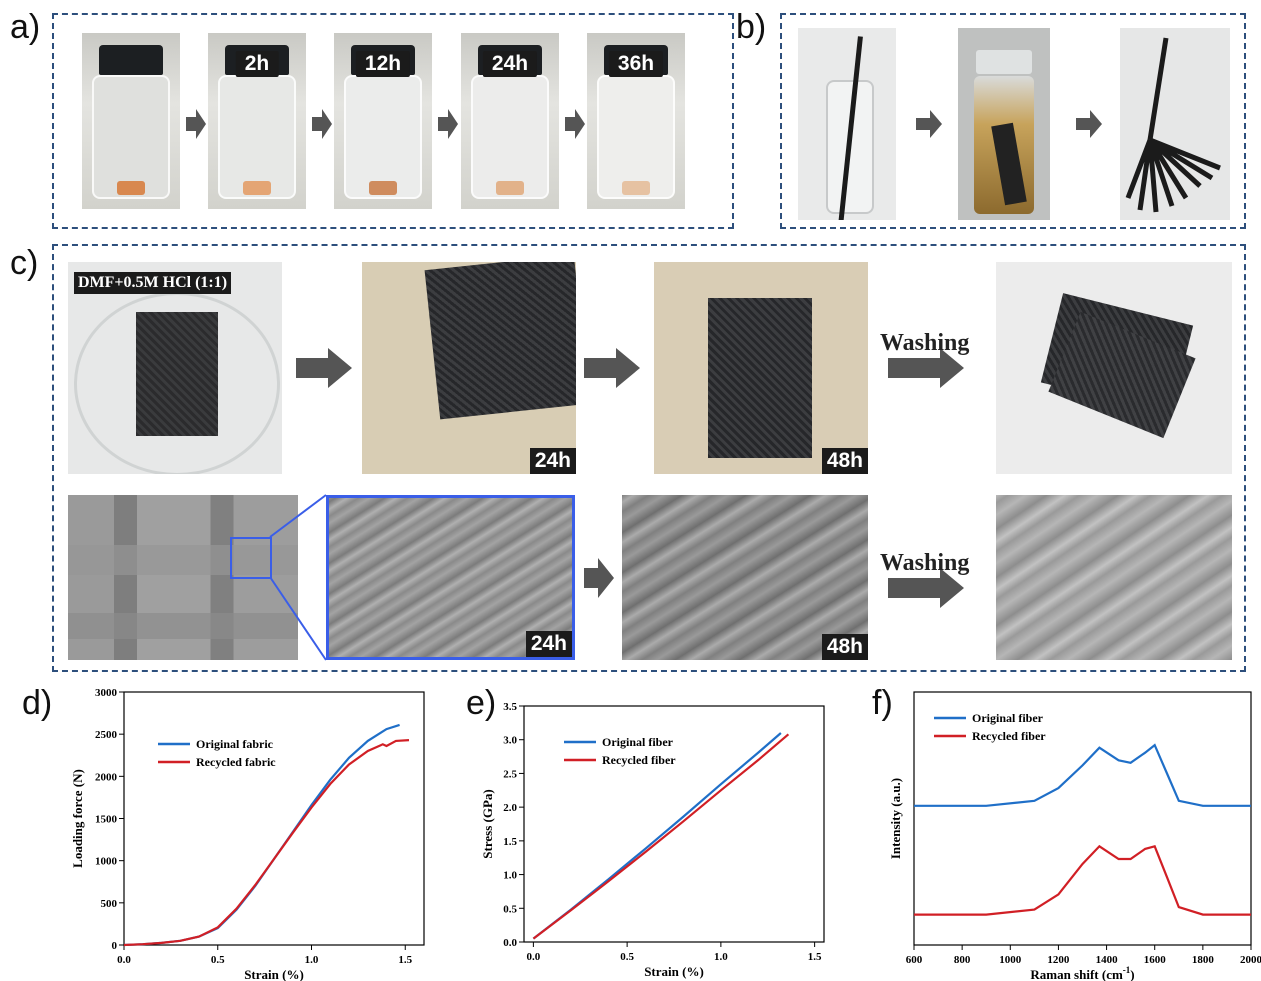  What do you see at coordinates (552, 461) in the screenshot?
I see `time-tag-24h: 24h` at bounding box center [552, 461].